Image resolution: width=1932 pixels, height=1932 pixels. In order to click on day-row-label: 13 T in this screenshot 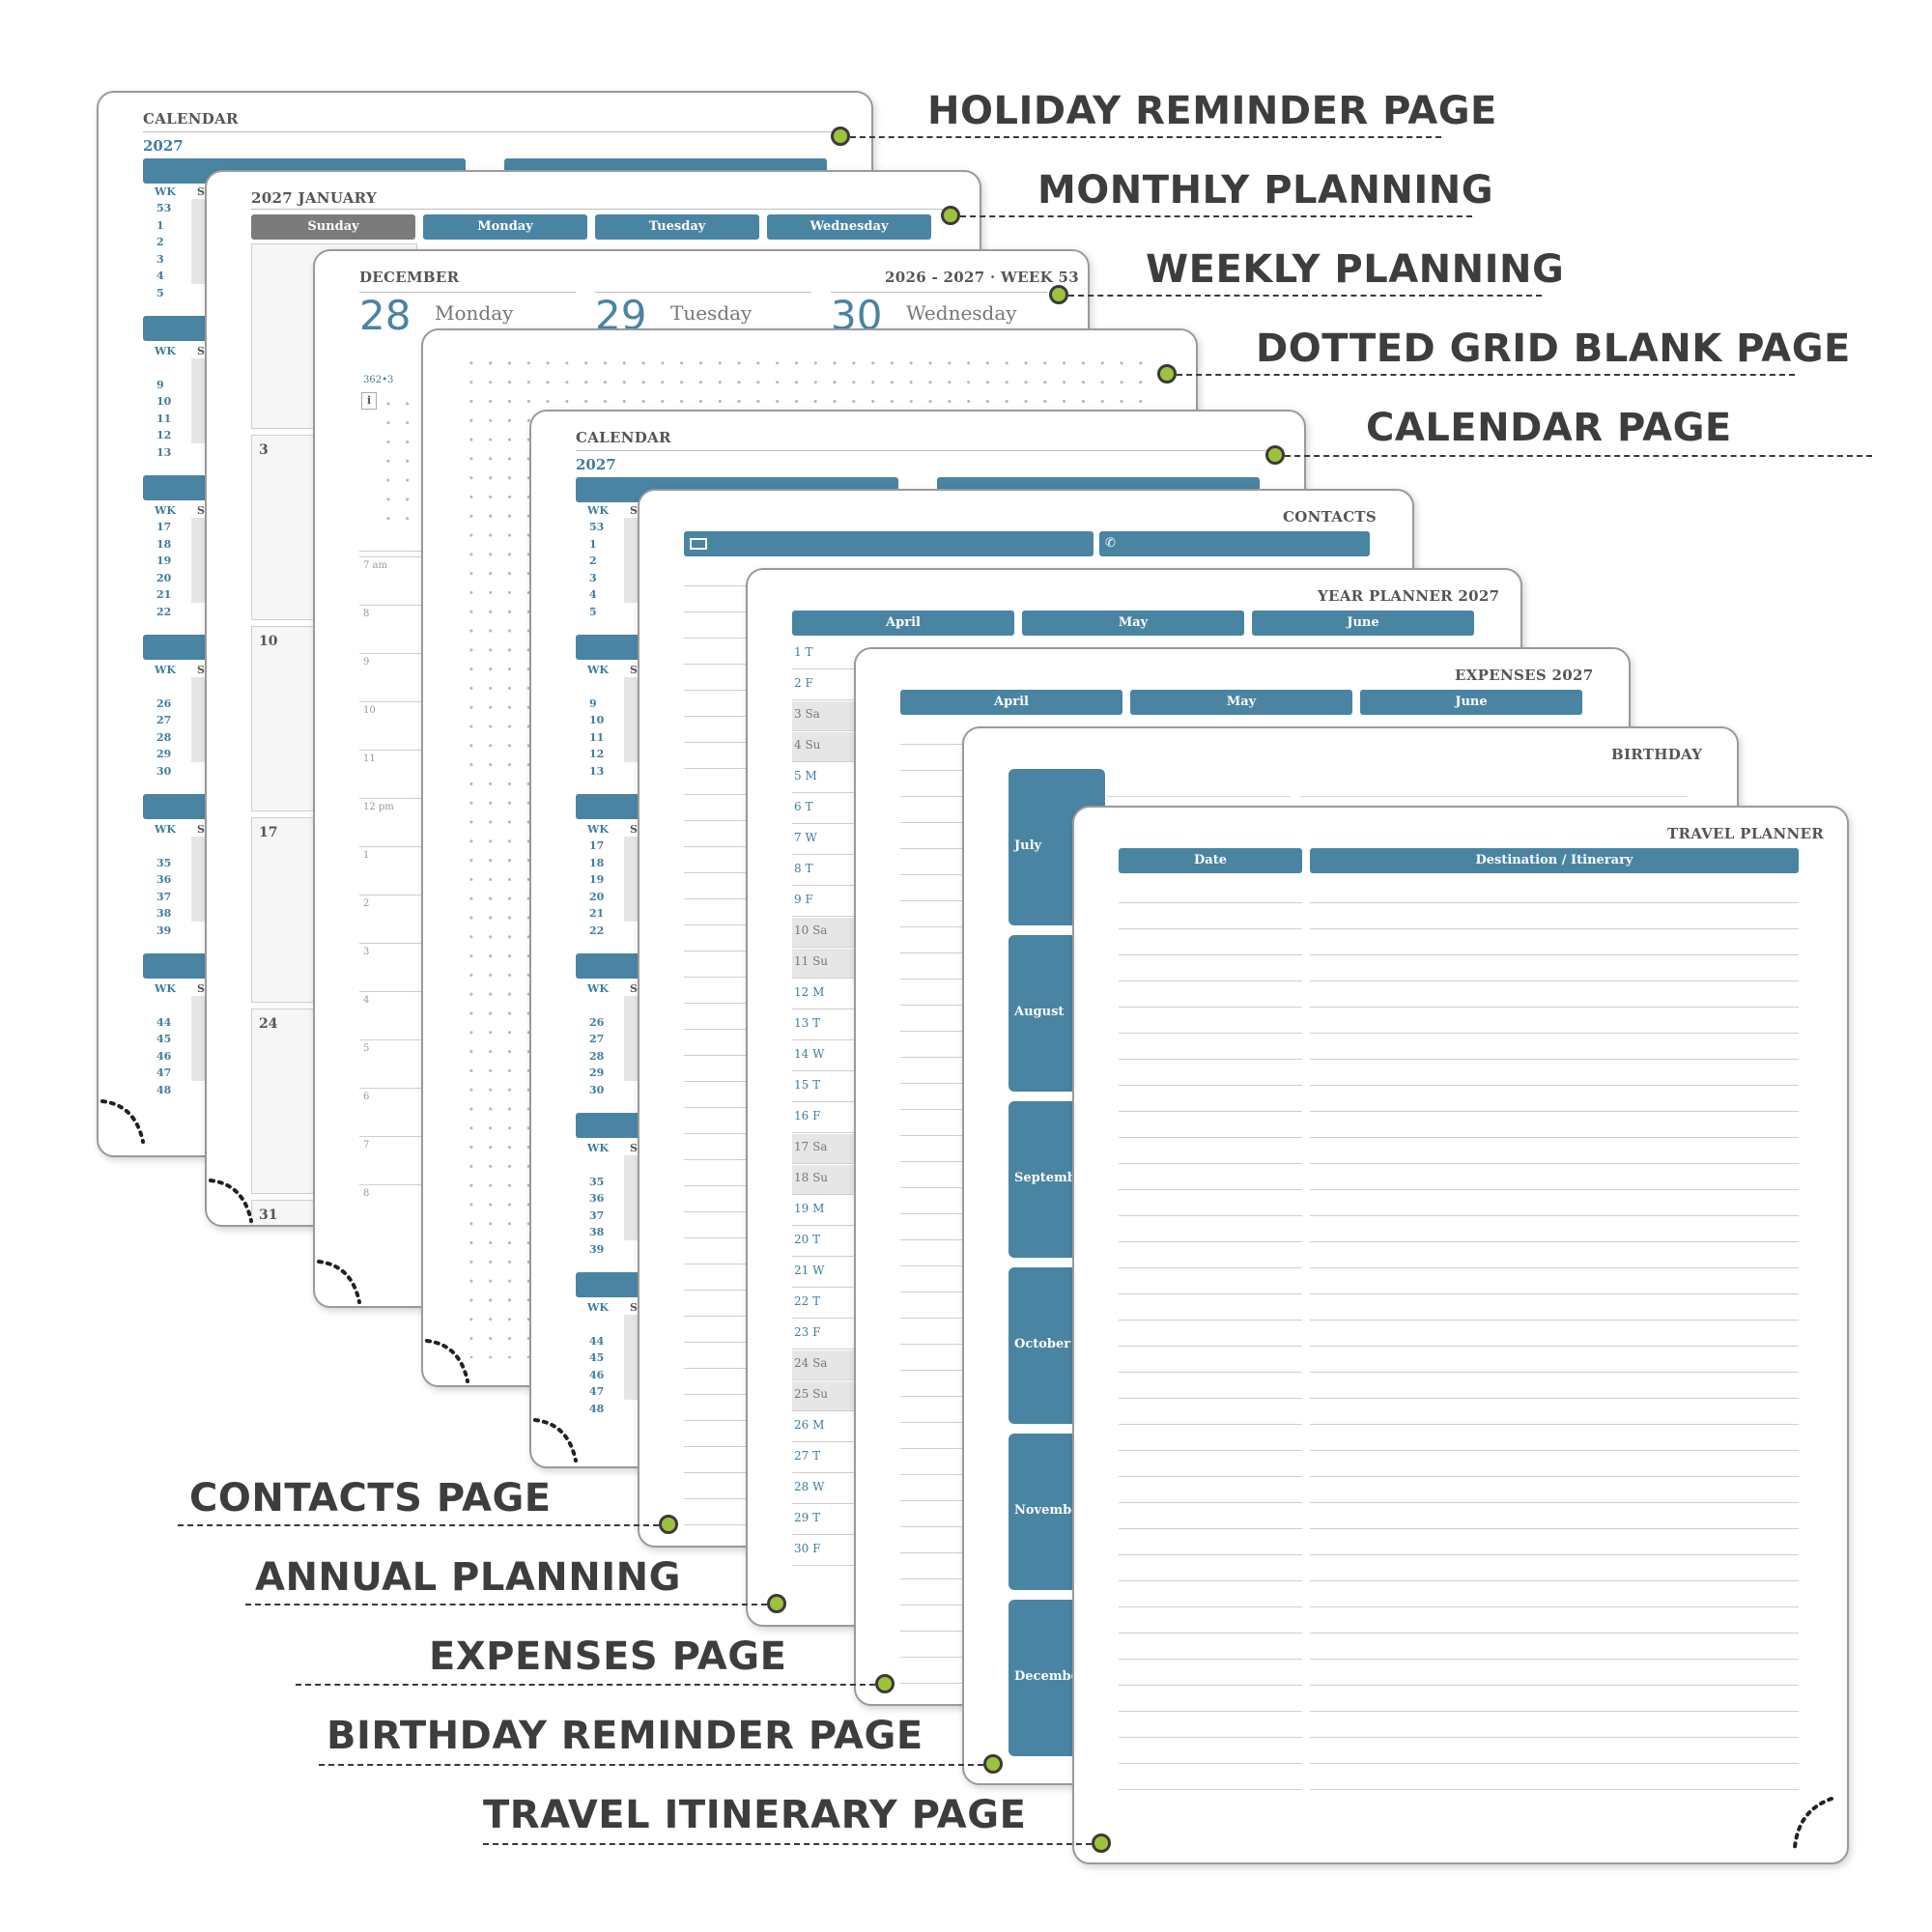, I will do `click(807, 1023)`.